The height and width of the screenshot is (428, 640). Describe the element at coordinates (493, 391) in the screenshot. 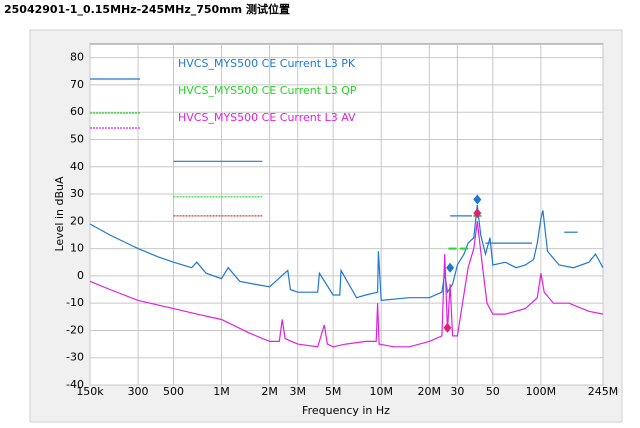

I see `x-tick-label: 50` at that location.